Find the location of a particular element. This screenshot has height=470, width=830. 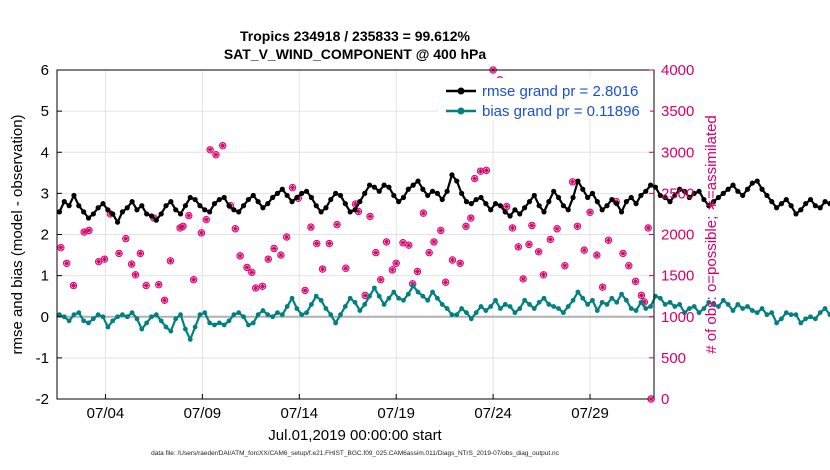

legend-rmse-swatch-marker is located at coordinates (461, 91).